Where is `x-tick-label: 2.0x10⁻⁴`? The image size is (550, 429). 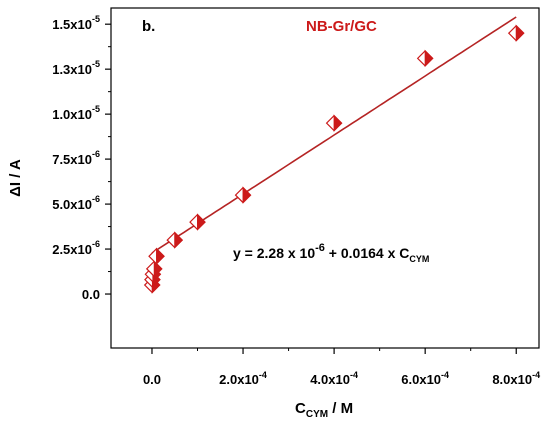 x-tick-label: 2.0x10⁻⁴ is located at coordinates (243, 378).